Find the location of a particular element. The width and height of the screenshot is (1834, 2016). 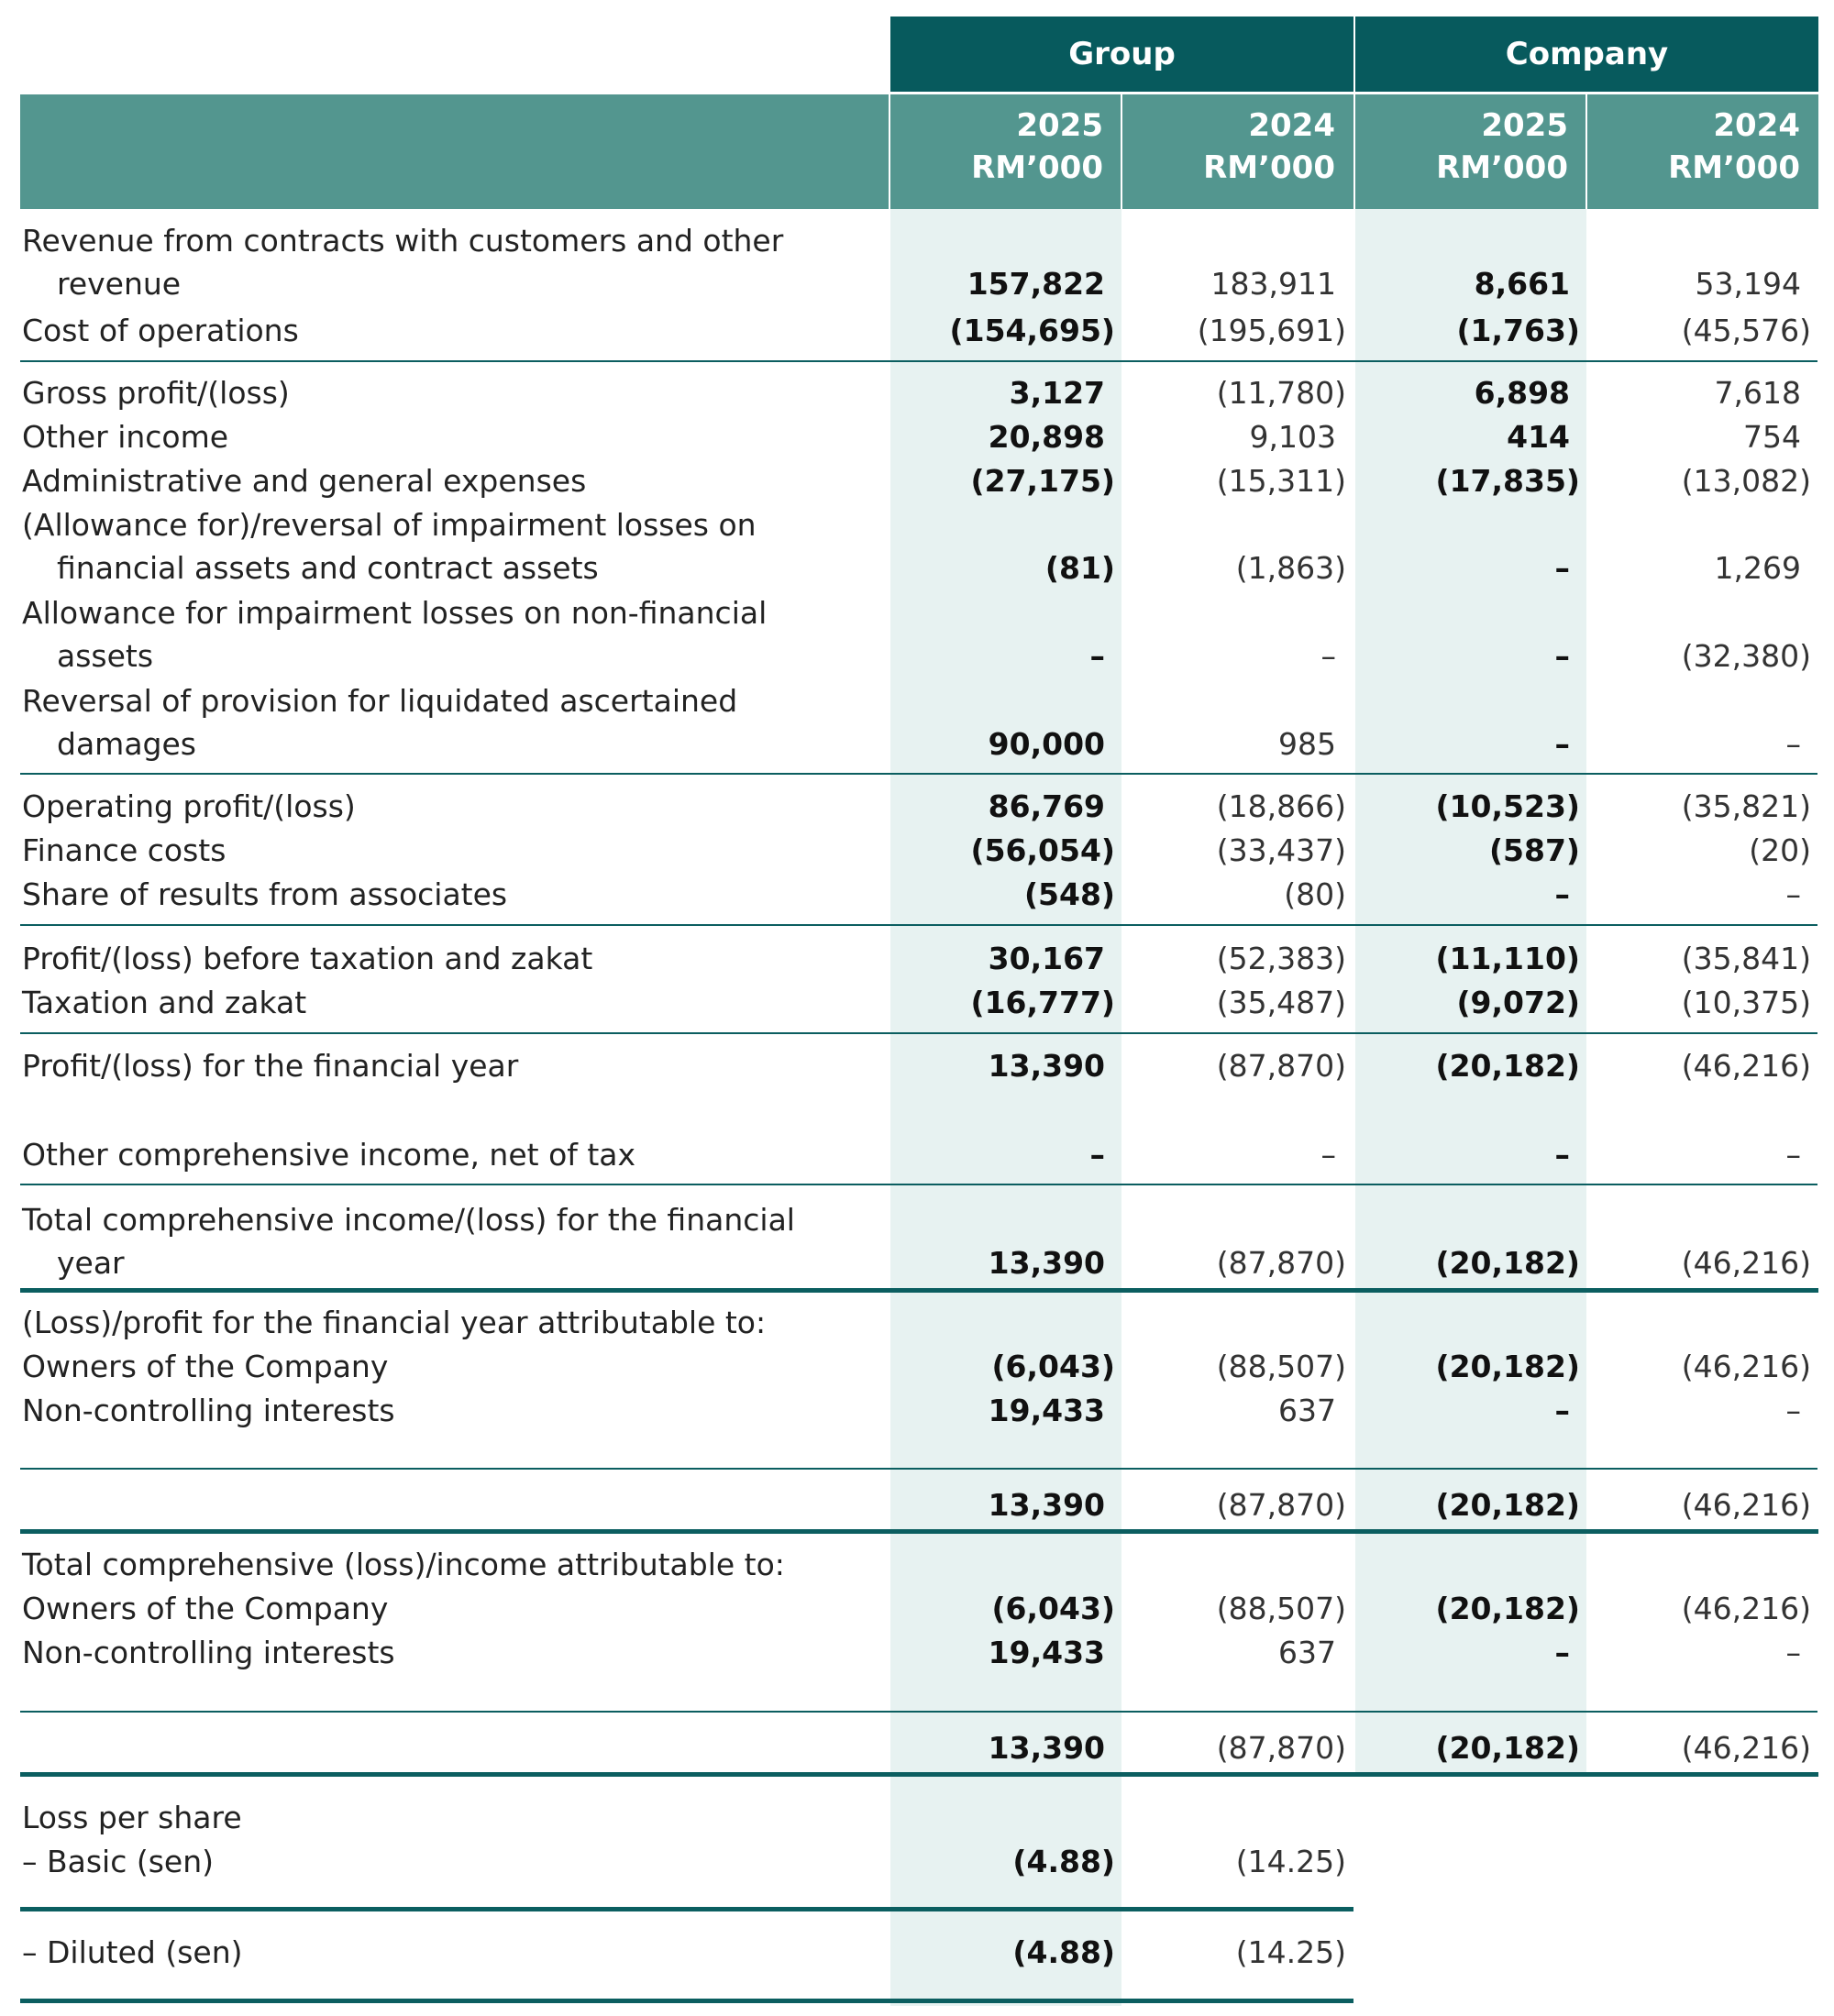

row-label: Administrative and general expenses is located at coordinates (304, 481).